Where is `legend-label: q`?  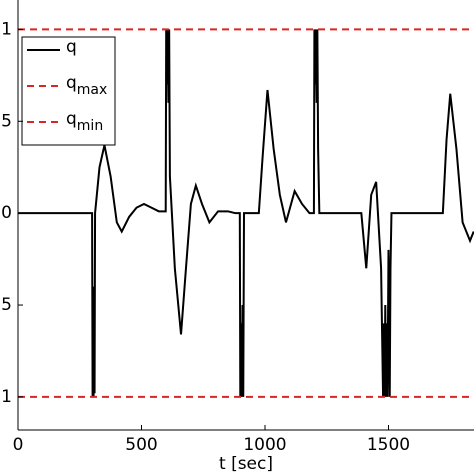 legend-label: q is located at coordinates (71, 47).